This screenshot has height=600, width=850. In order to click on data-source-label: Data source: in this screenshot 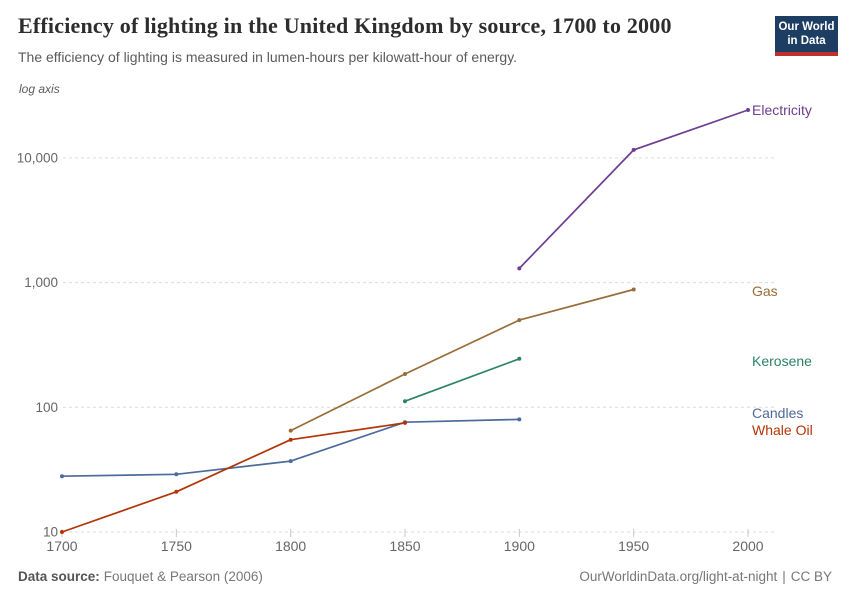, I will do `click(59, 576)`.